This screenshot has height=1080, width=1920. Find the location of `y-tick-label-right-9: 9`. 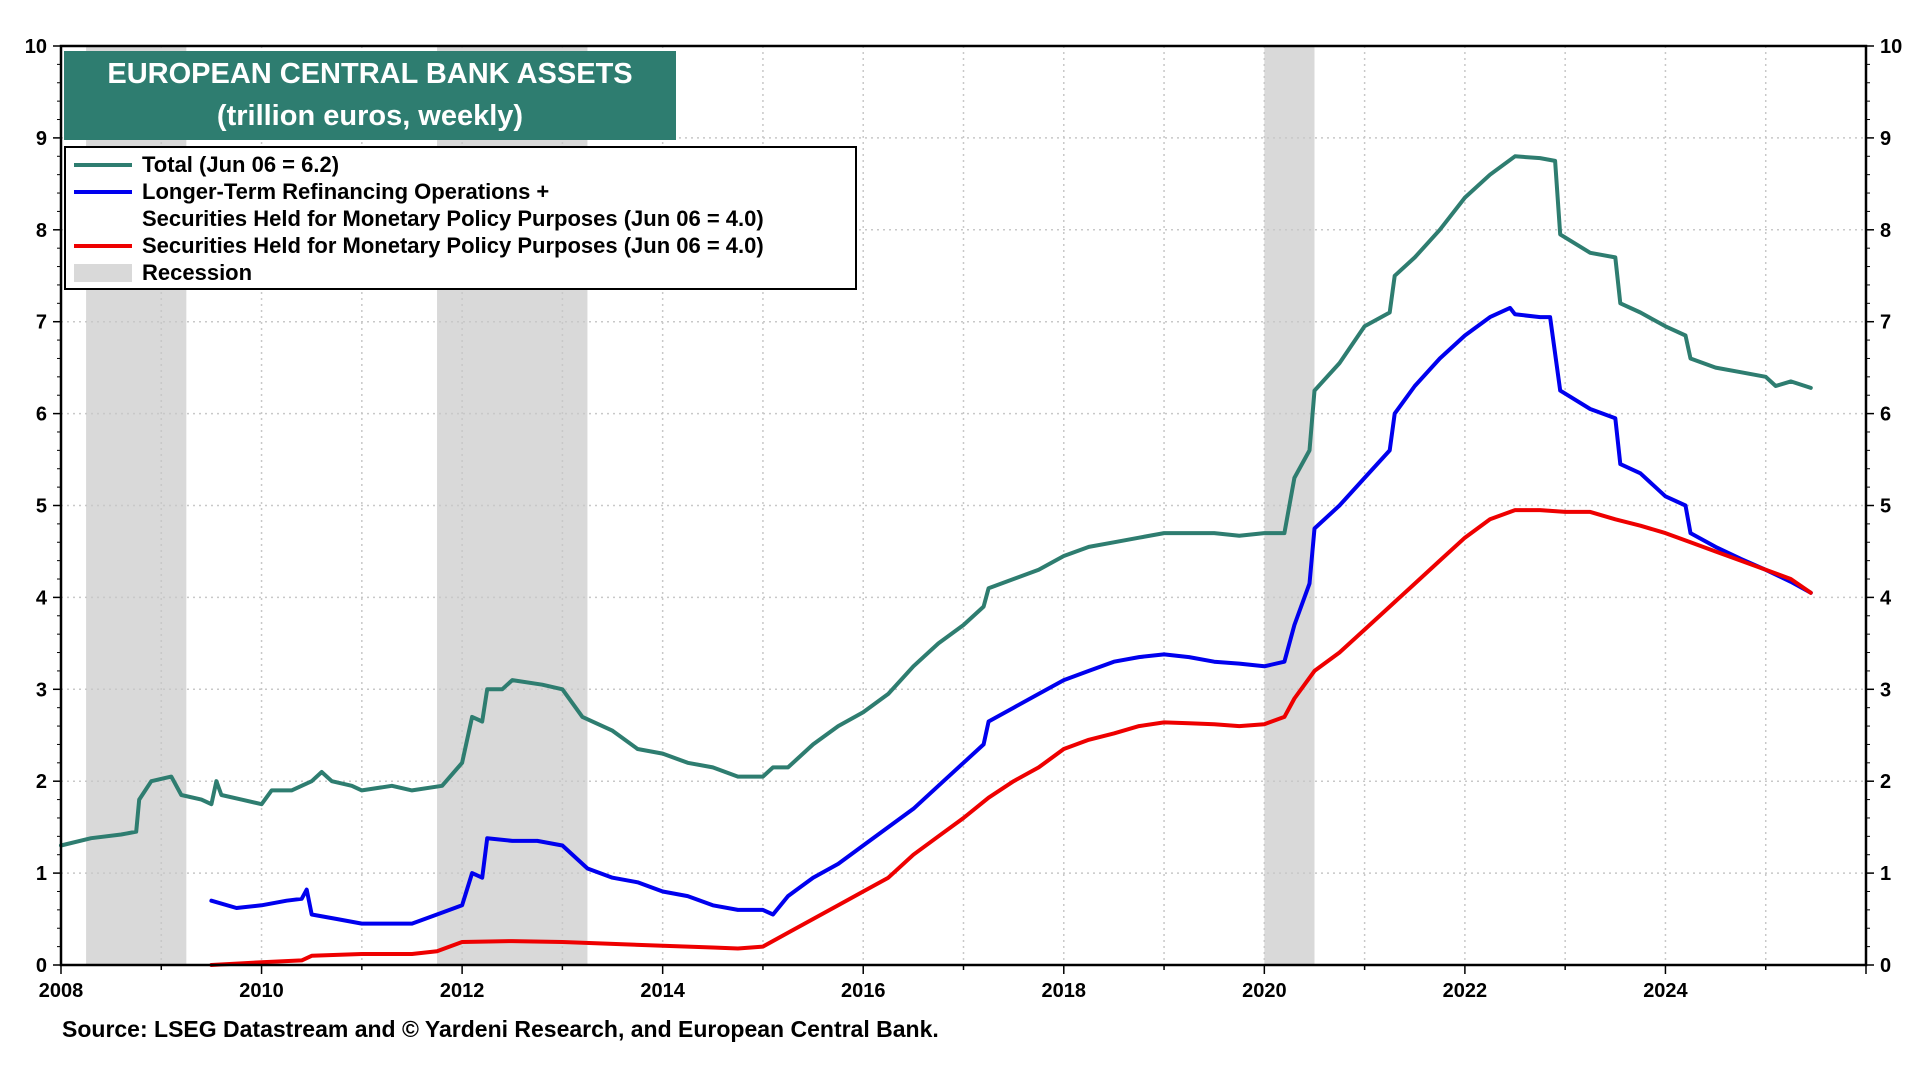

y-tick-label-right-9: 9 is located at coordinates (1885, 139).